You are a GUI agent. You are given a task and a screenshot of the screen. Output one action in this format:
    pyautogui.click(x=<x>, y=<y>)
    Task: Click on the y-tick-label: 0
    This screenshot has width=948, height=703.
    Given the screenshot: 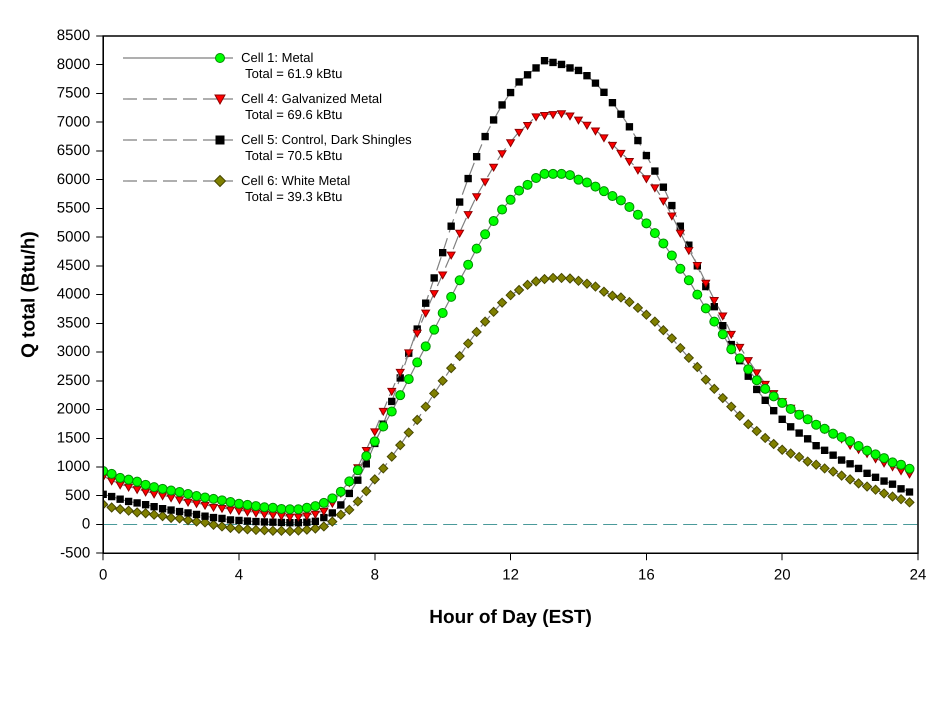 What is the action you would take?
    pyautogui.click(x=86, y=524)
    